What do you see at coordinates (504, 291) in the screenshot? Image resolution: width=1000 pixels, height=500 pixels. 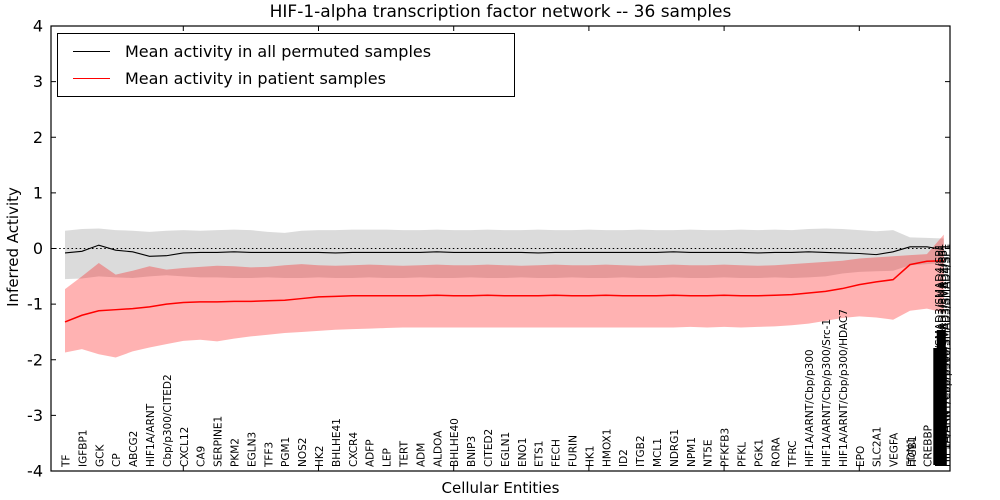 I see `patient-mean-line` at bounding box center [504, 291].